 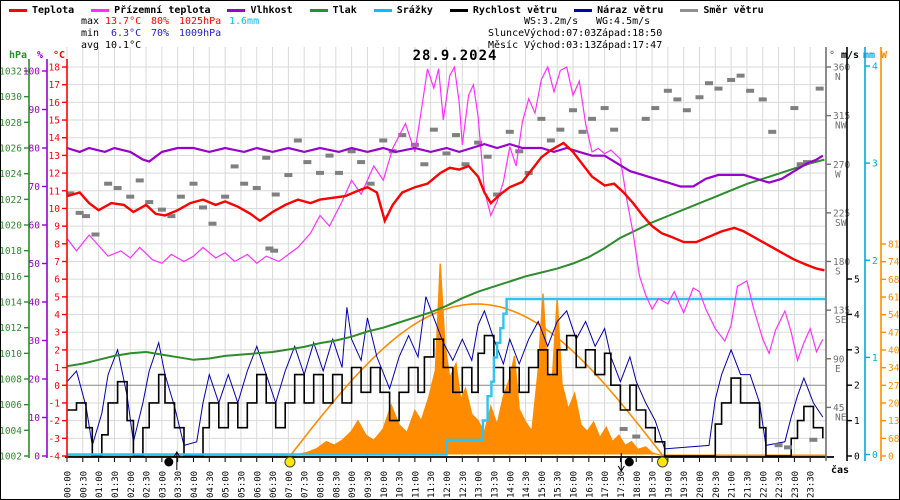 What do you see at coordinates (857, 386) in the screenshot?
I see `axis-tick-label: 2` at bounding box center [857, 386].